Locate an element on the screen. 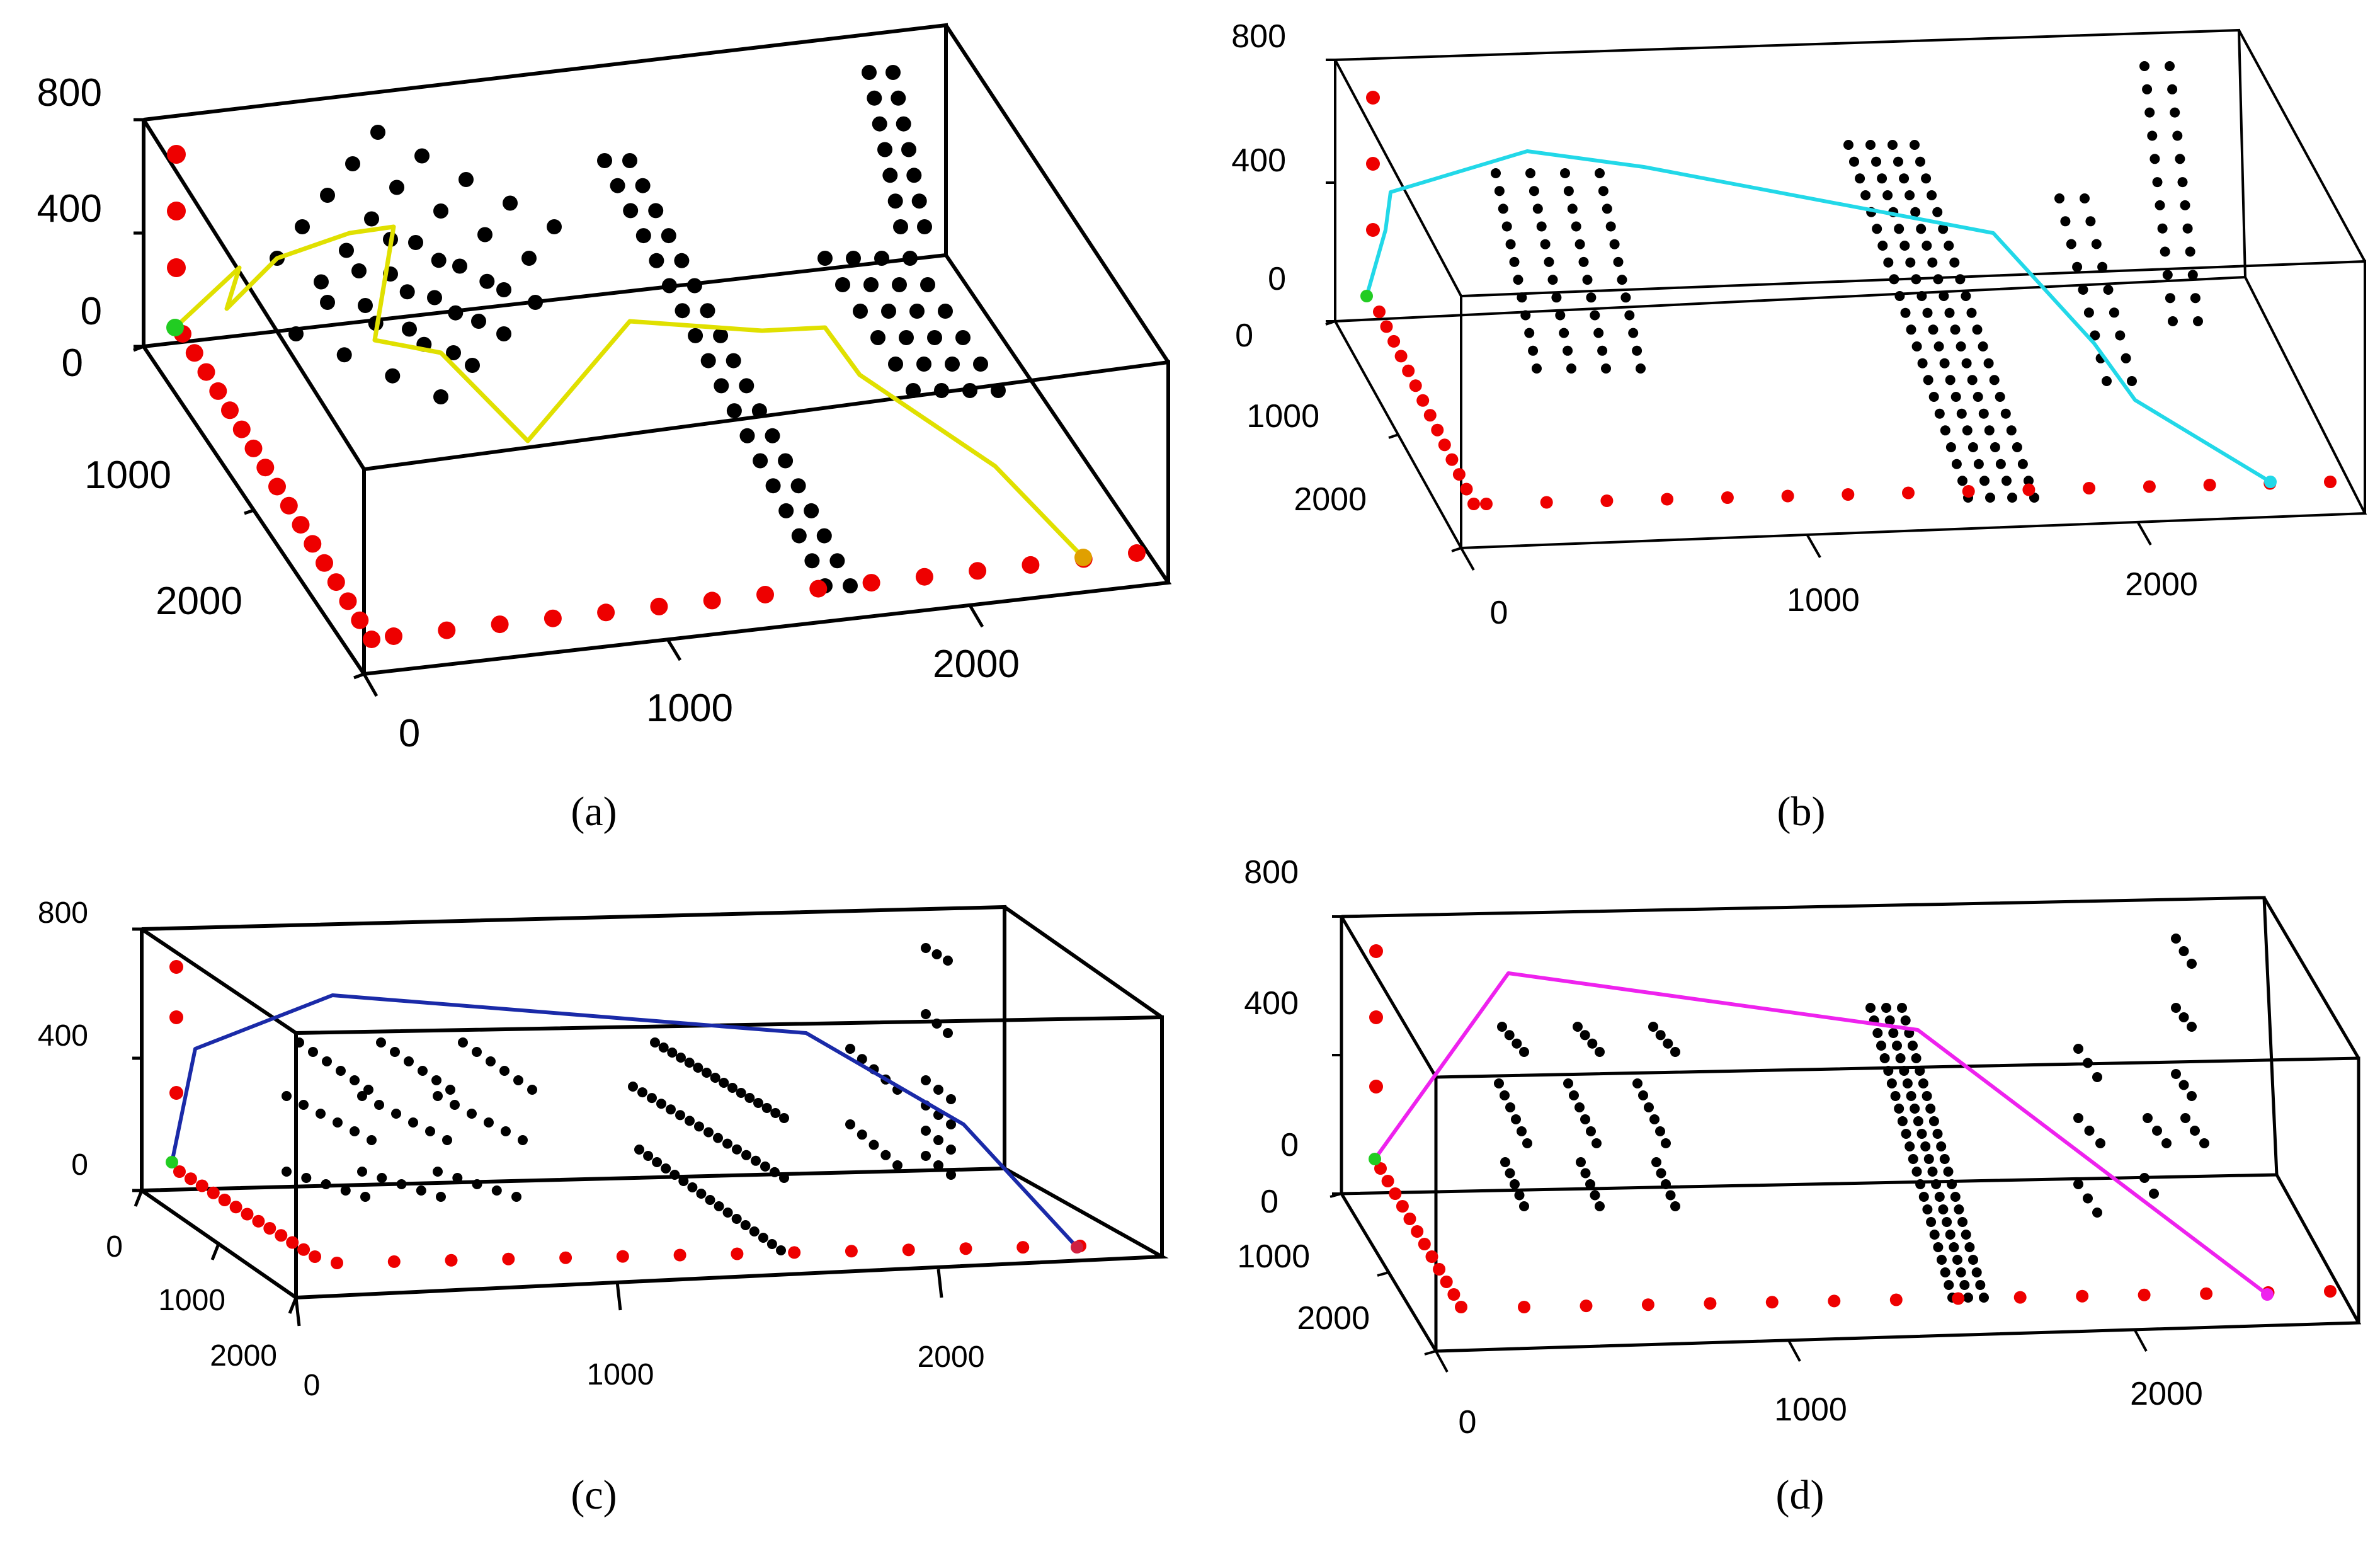 The width and height of the screenshot is (2380, 1542). y-tick-labels: 0 1000 2000 is located at coordinates (1303, 1260).